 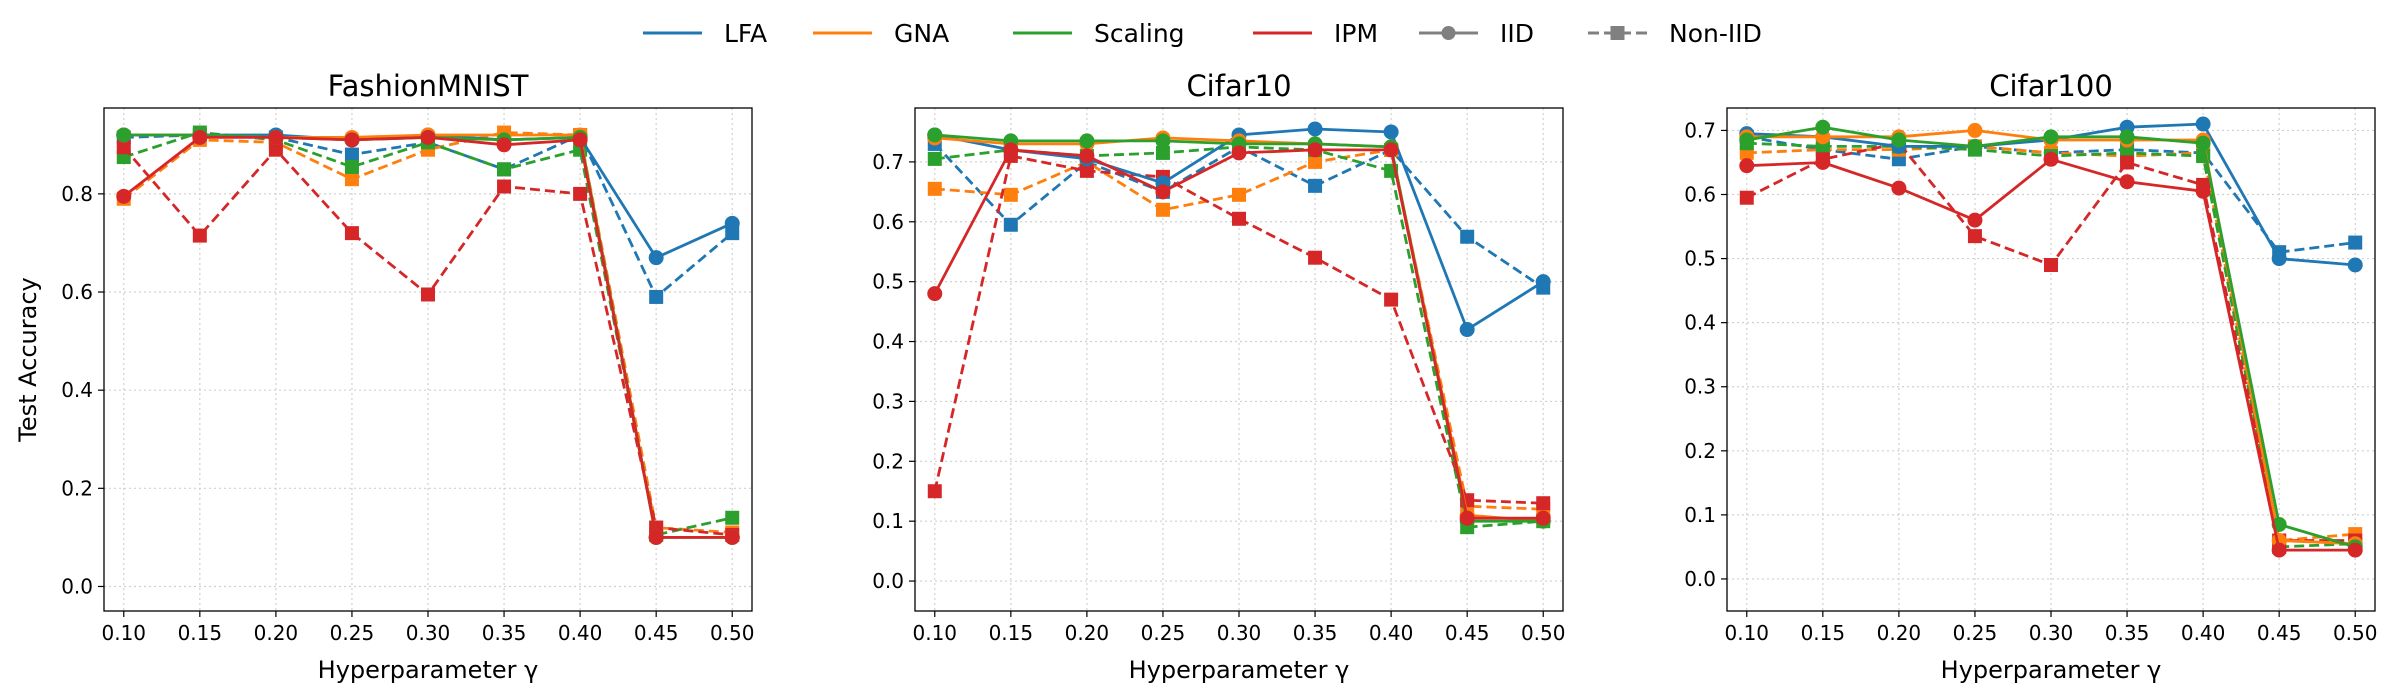 I want to click on legend-item-non-iid: Non-IID, so click(x=1675, y=33).